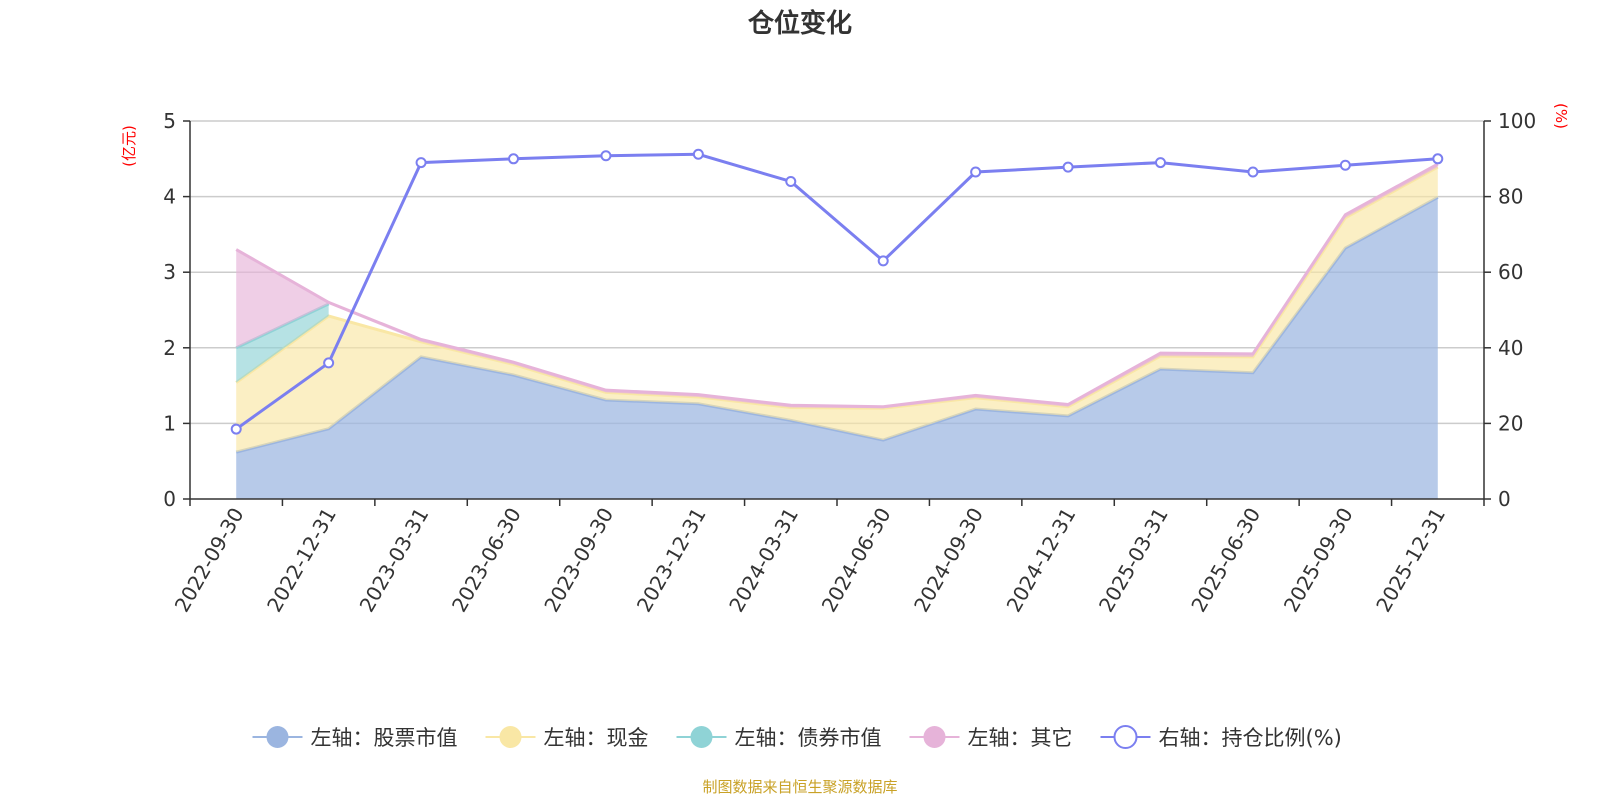  Describe the element at coordinates (1225, 560) in the screenshot. I see `x-axis-tick-label: 2025-06-30` at that location.